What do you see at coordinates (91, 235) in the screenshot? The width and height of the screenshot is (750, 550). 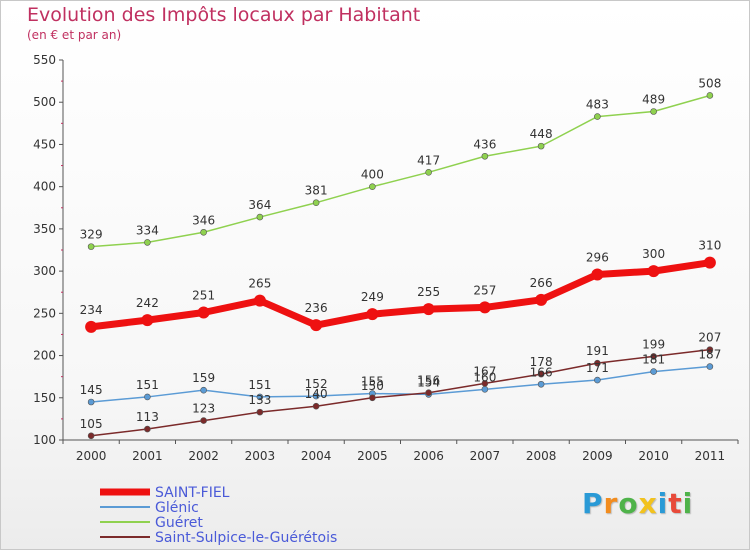 I see `data-label: 329` at bounding box center [91, 235].